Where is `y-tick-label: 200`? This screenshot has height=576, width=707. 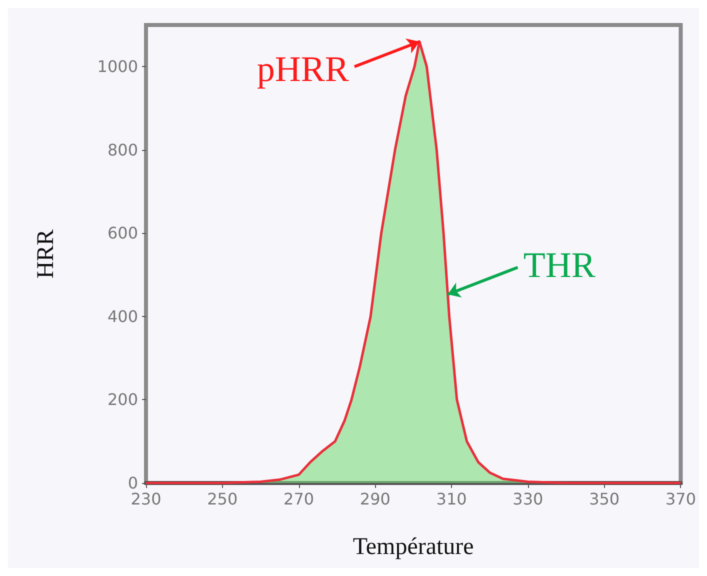 y-tick-label: 200 is located at coordinates (122, 400).